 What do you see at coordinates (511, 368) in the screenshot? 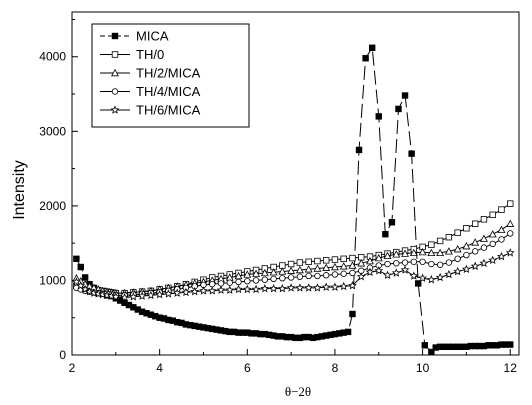
I see `x-tick-label: 12` at bounding box center [511, 368].